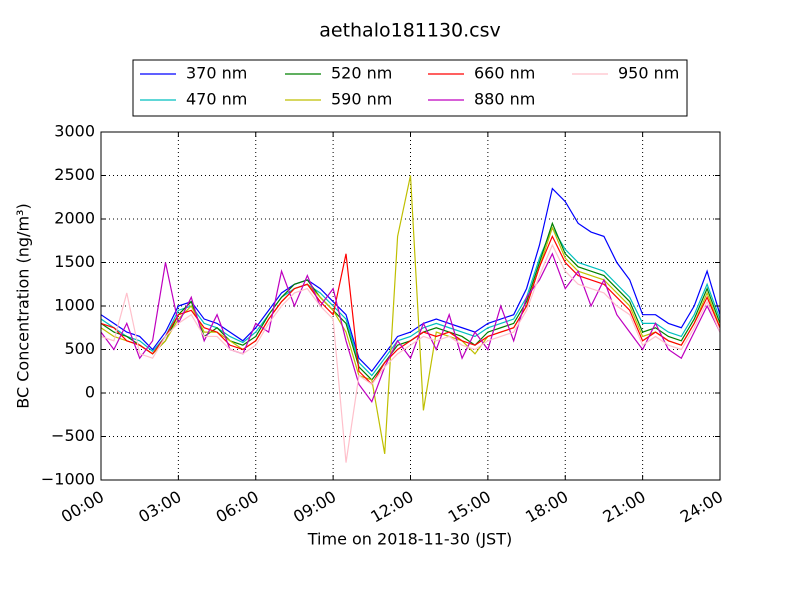 This screenshot has width=800, height=600. I want to click on chart-title: aethalo181130.csv, so click(410, 31).